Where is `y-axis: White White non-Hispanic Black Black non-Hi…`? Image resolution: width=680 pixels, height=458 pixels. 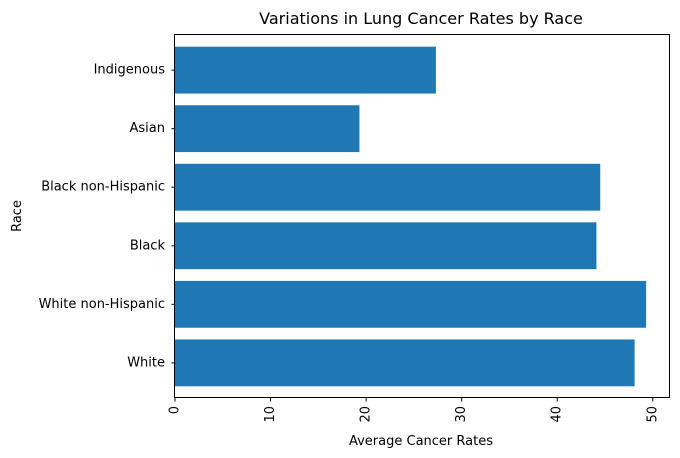
y-axis: White White non-Hispanic Black Black non-Hi… is located at coordinates (107, 216).